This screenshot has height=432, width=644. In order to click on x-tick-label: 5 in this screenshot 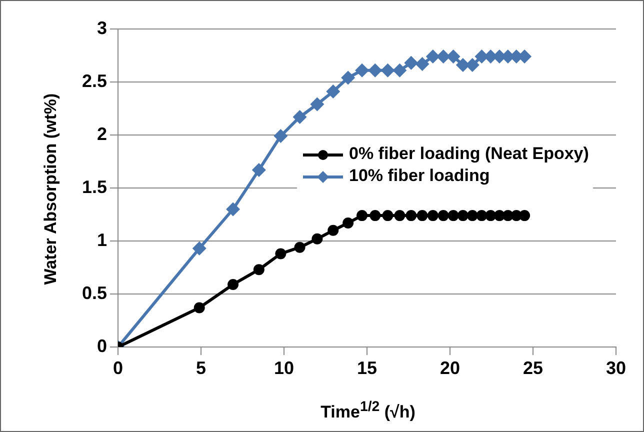, I will do `click(201, 368)`.